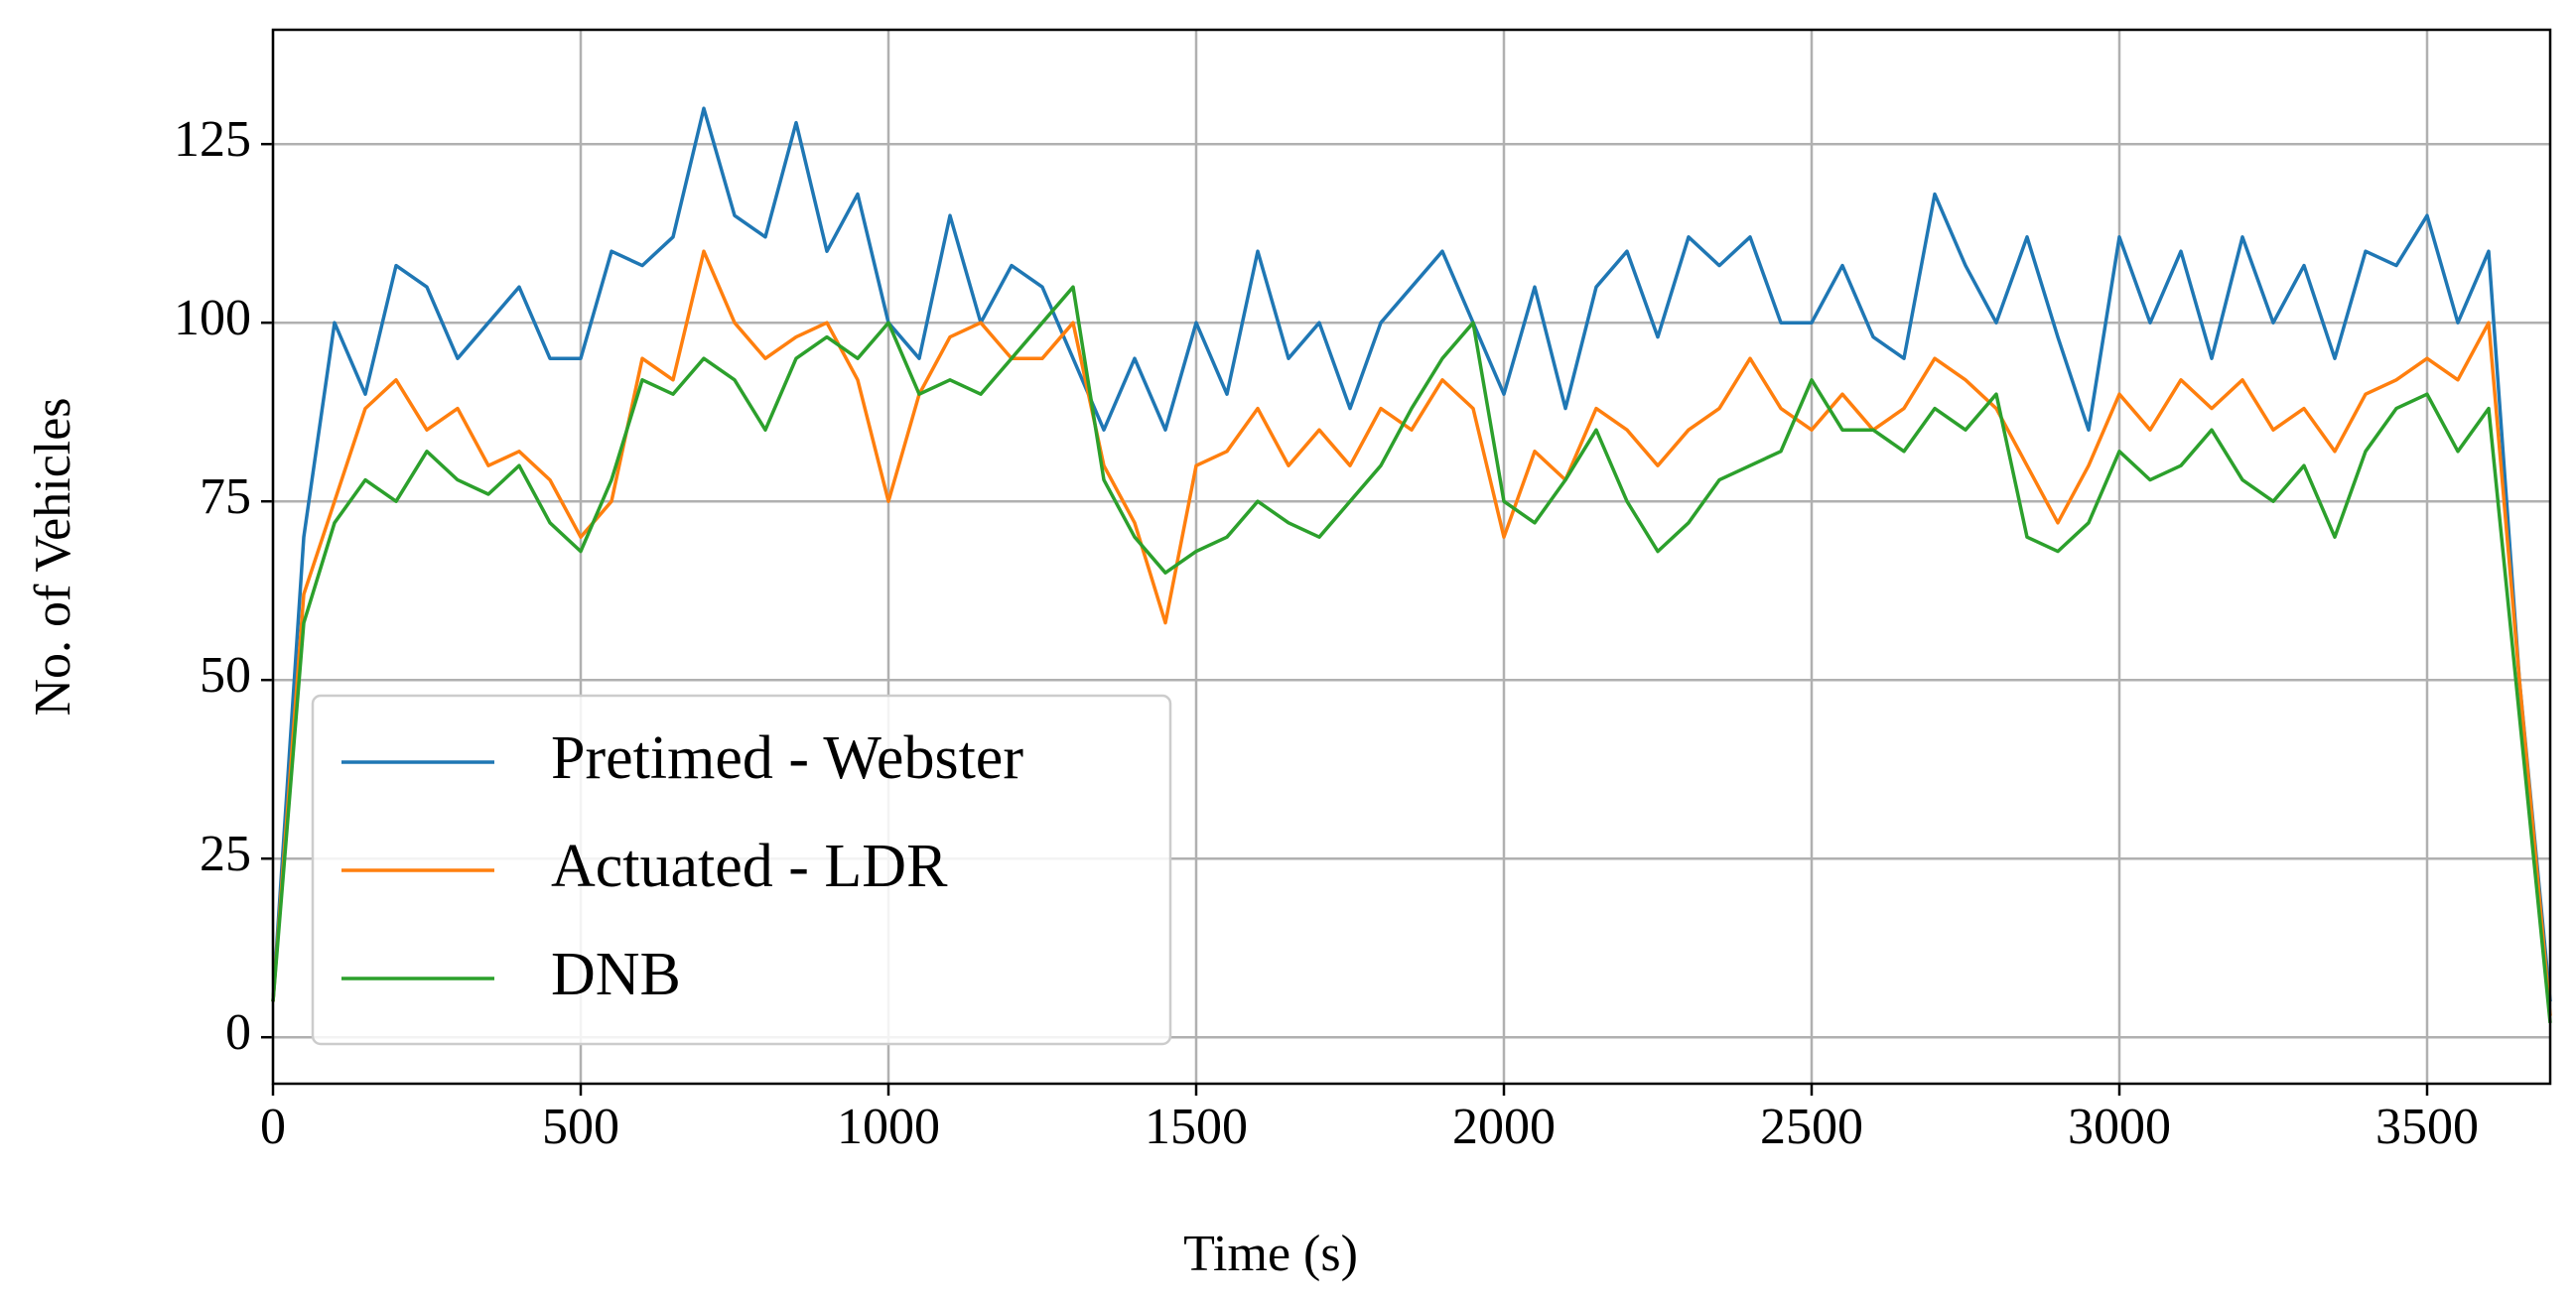  What do you see at coordinates (1270, 1254) in the screenshot?
I see `x-axis-label: Time (s)` at bounding box center [1270, 1254].